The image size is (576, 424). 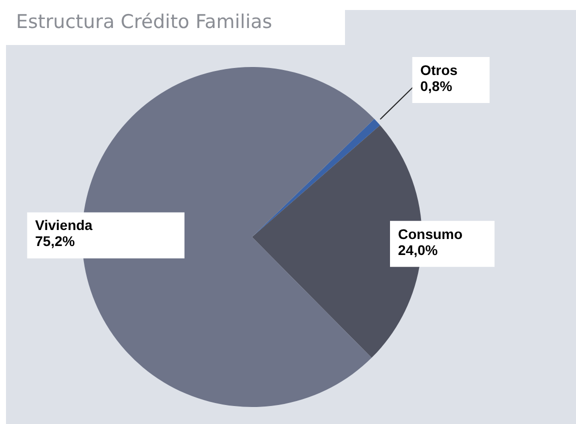 I want to click on slice-label: Consumo, so click(x=430, y=234).